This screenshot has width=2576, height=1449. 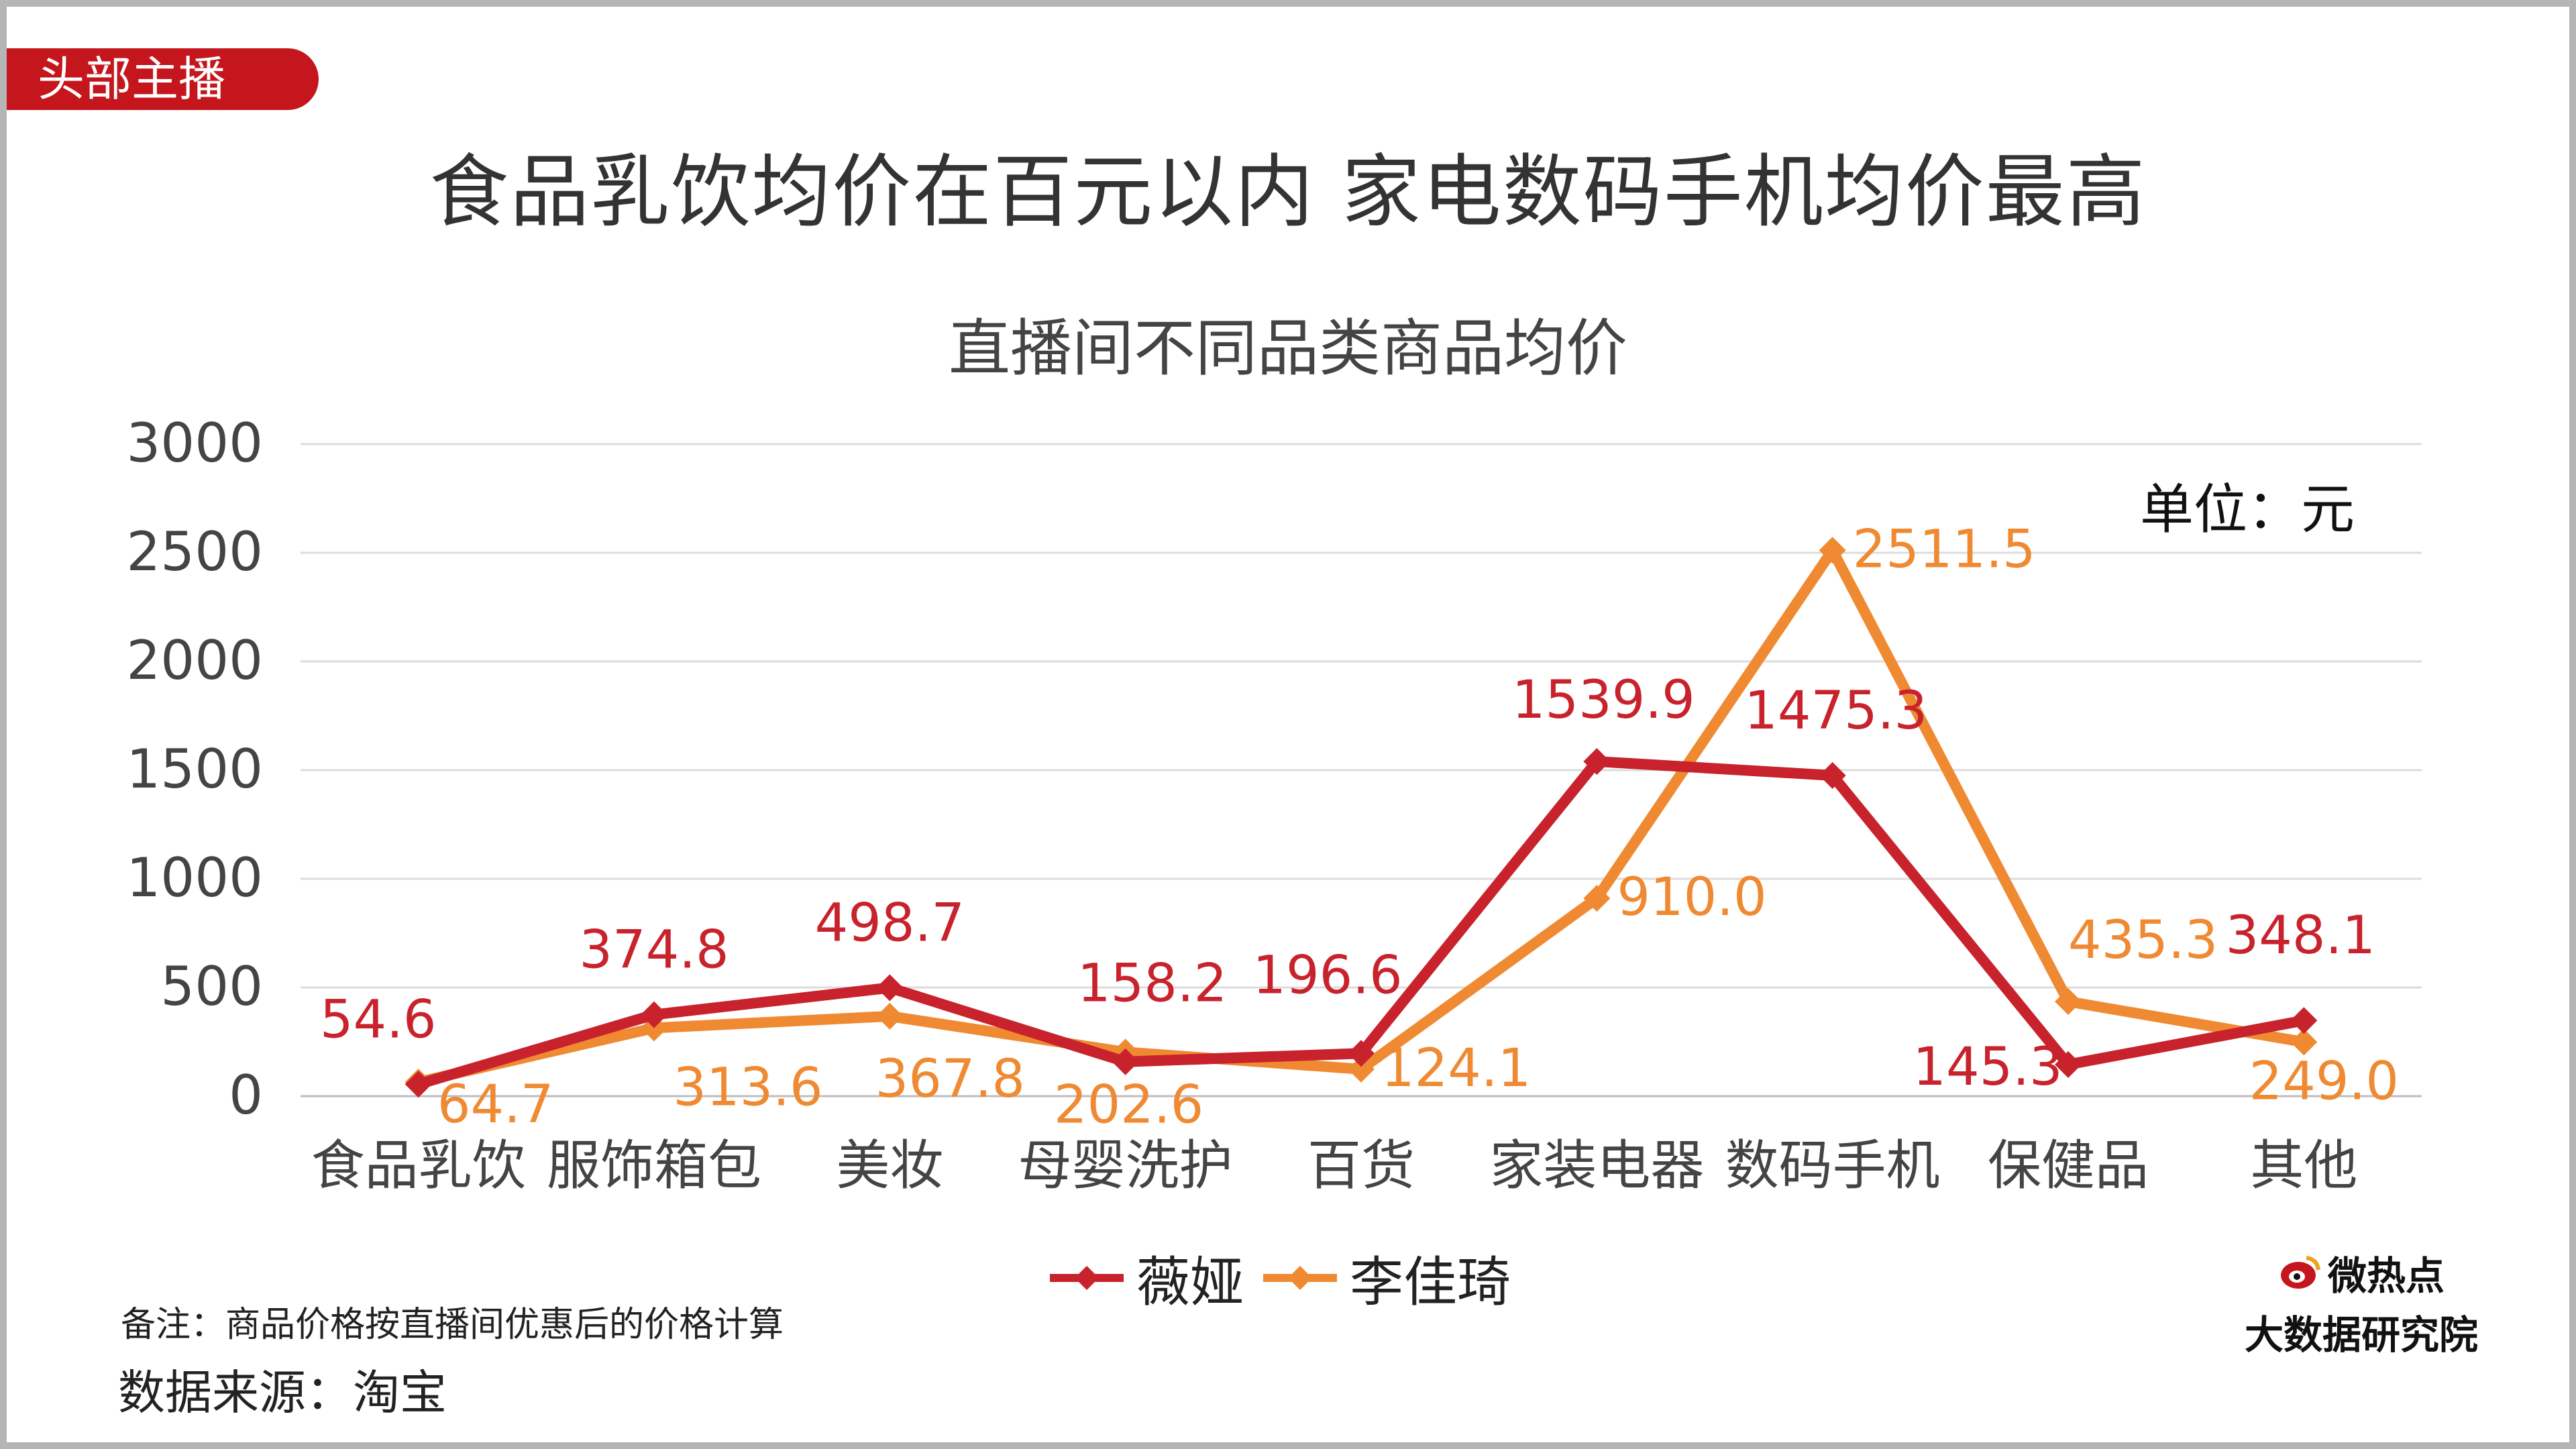 I want to click on brand-top: 微热点, so click(x=2361, y=1272).